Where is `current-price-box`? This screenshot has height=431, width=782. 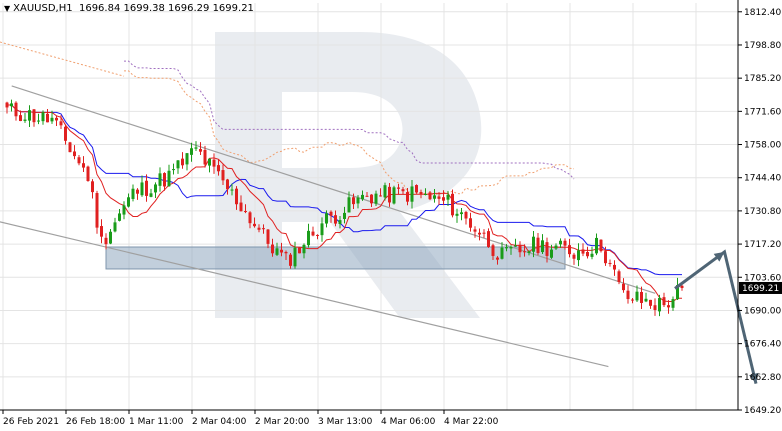 current-price-box is located at coordinates (760, 287).